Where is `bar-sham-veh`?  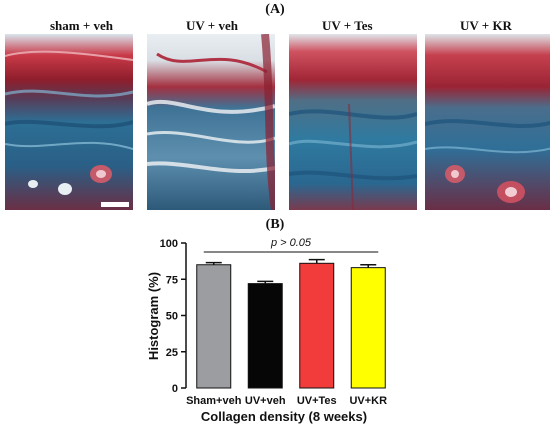 bar-sham-veh is located at coordinates (214, 326).